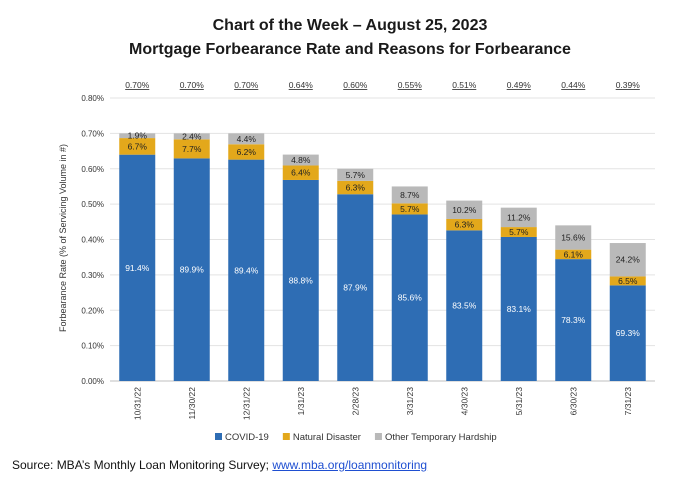  Describe the element at coordinates (92, 204) in the screenshot. I see `y-tick-label: 0.50%` at that location.